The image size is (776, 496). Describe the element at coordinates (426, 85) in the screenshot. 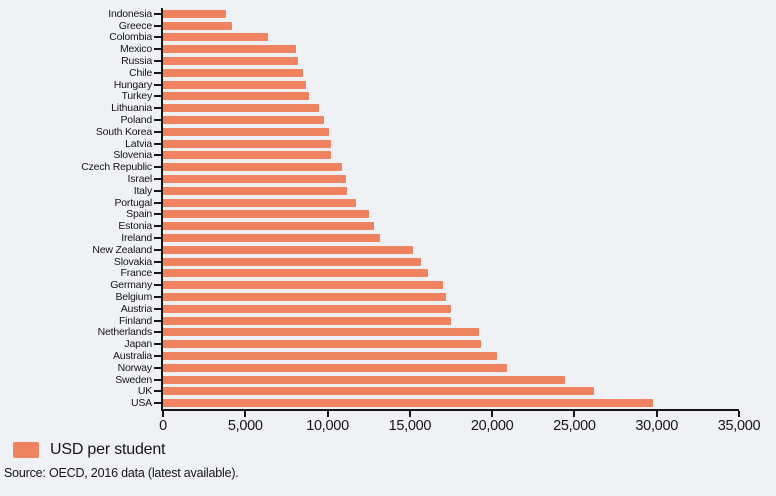

I see `bar-row: Hungary` at that location.